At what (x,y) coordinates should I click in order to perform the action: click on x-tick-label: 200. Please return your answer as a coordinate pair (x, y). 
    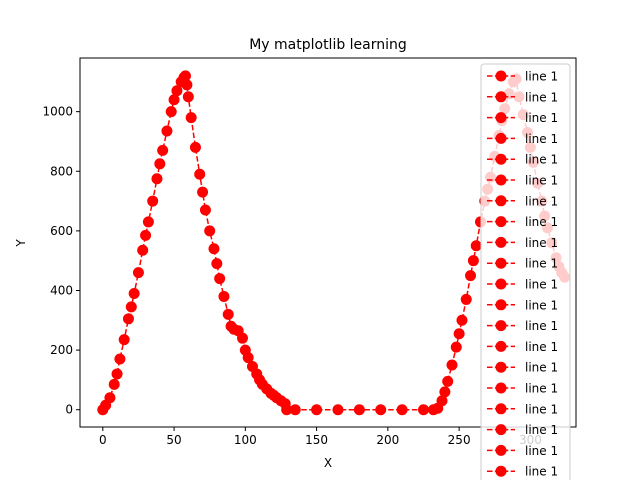
    Looking at the image, I should click on (387, 440).